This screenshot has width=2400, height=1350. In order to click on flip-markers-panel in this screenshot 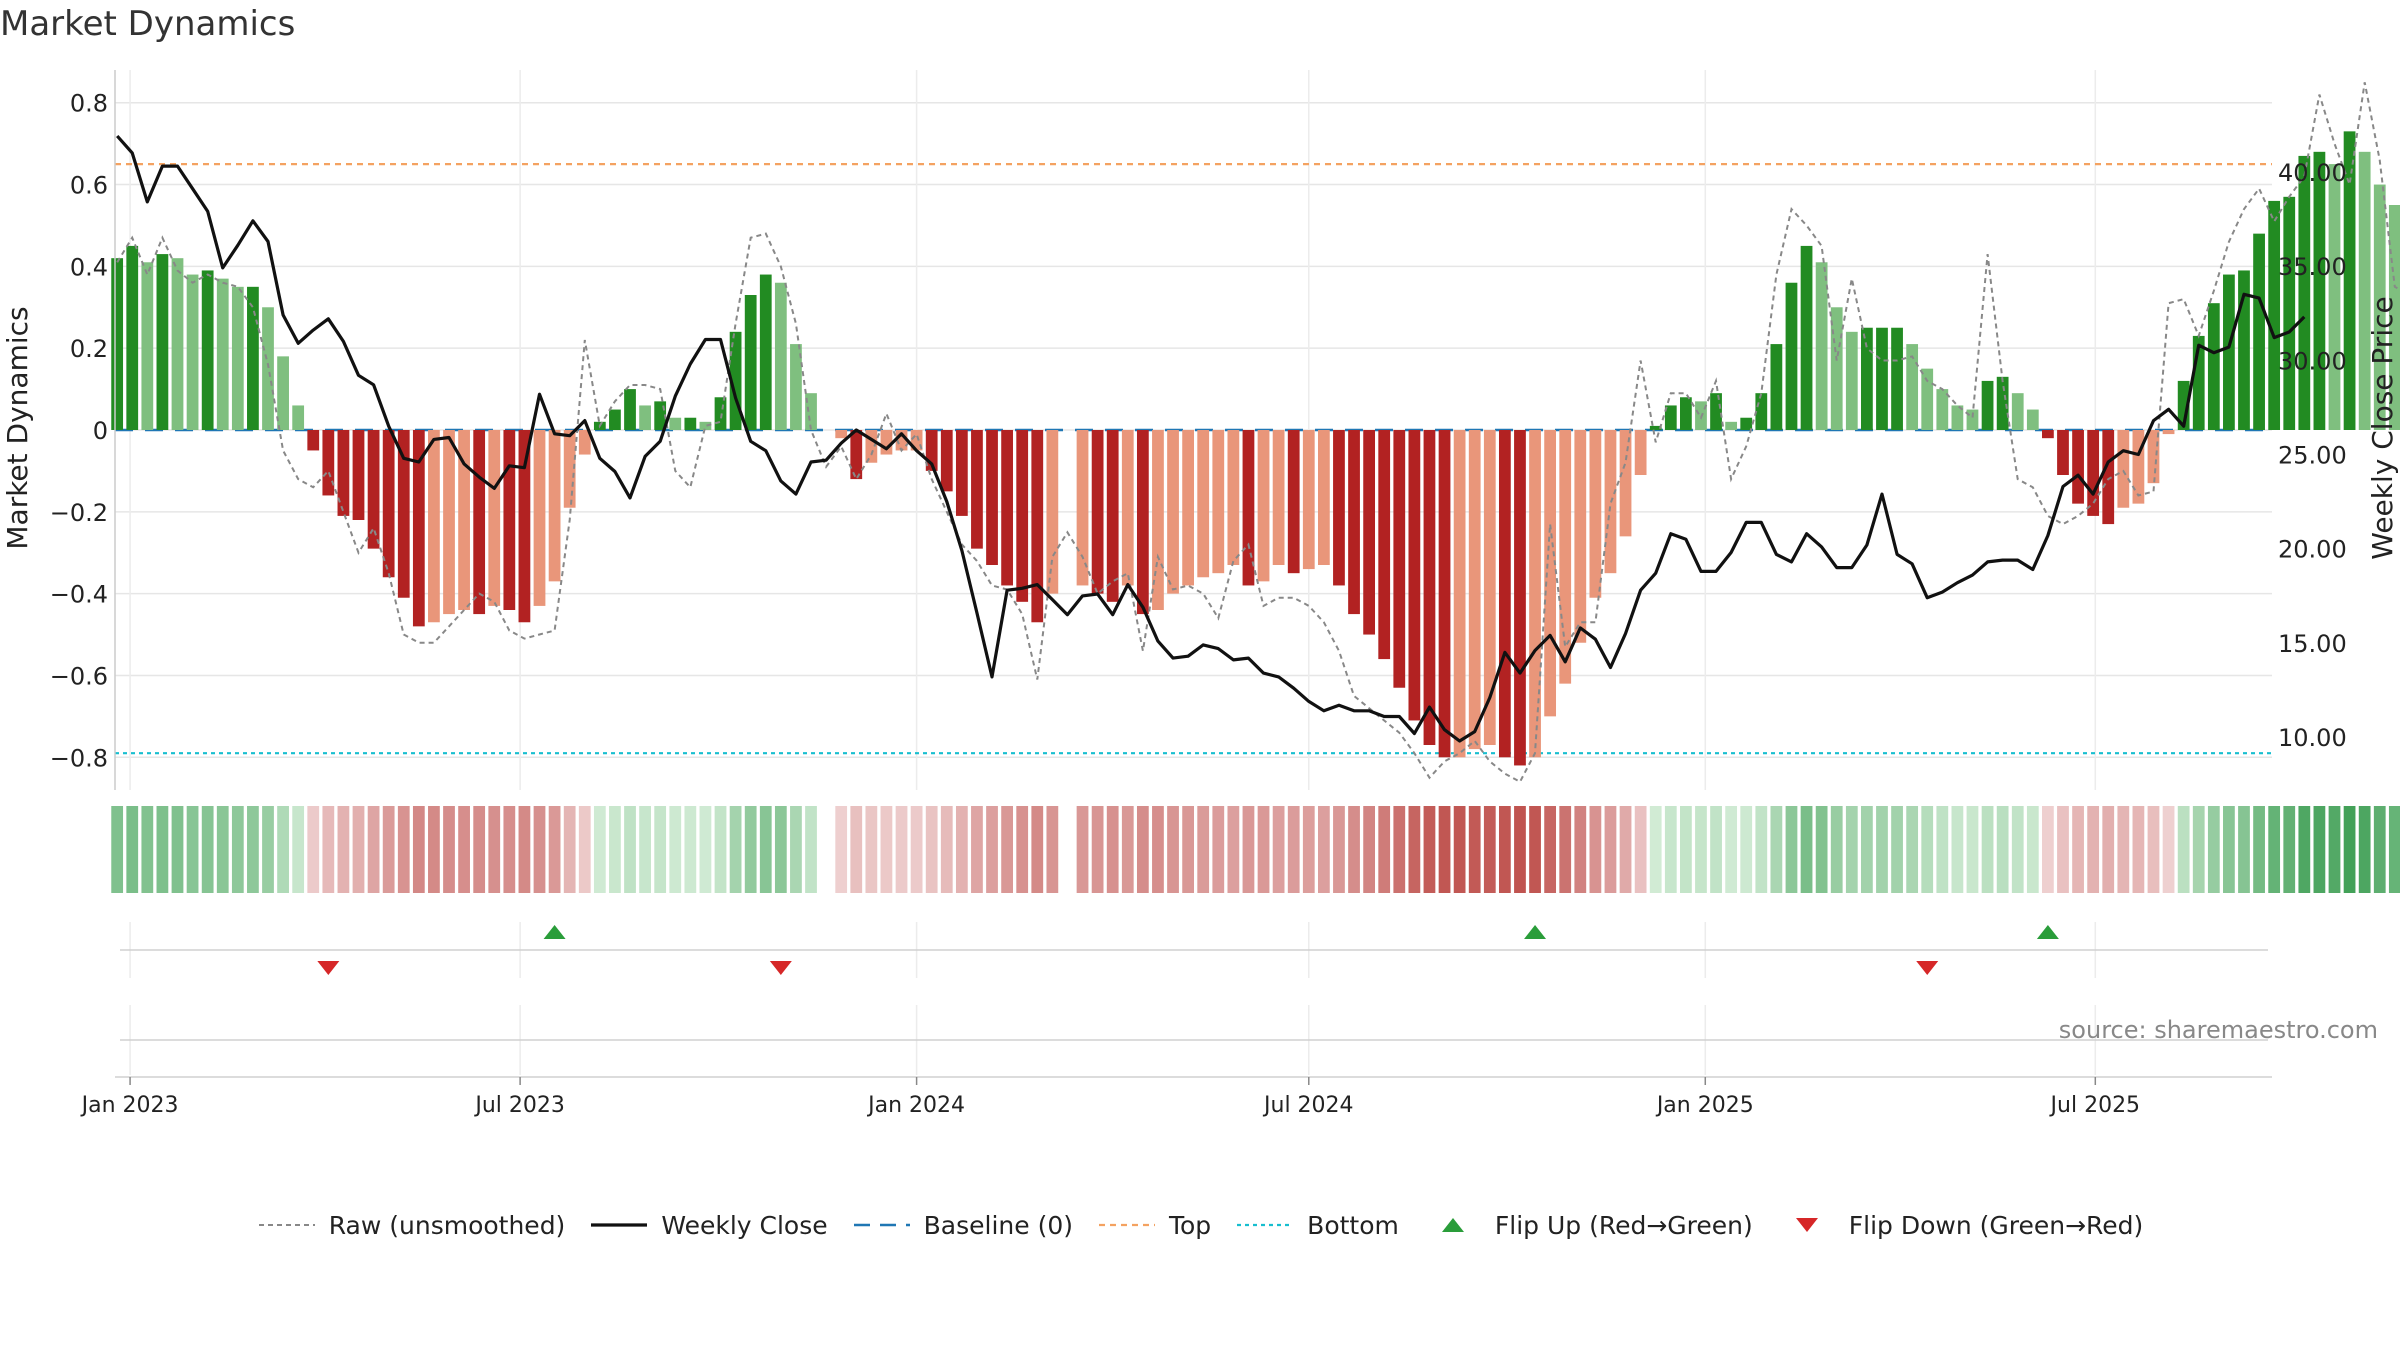, I will do `click(1194, 950)`.